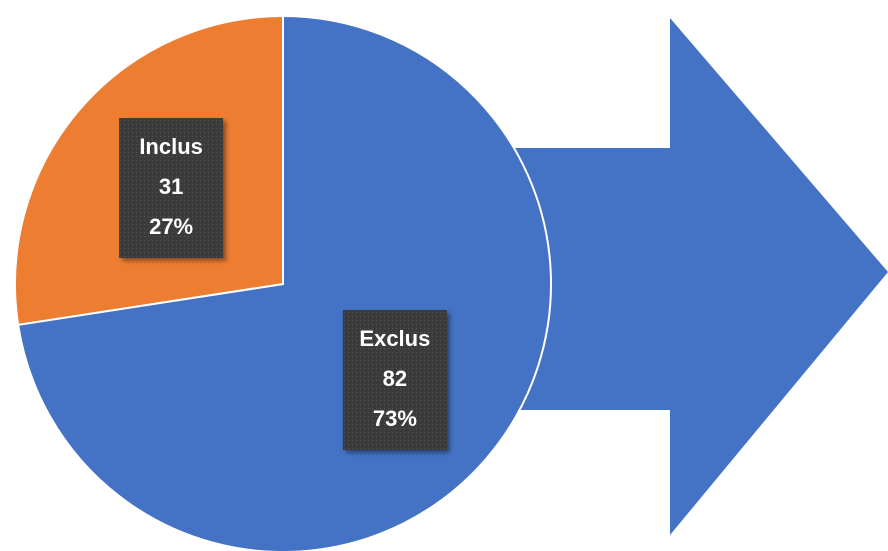 The height and width of the screenshot is (551, 888). Describe the element at coordinates (395, 418) in the screenshot. I see `percent-label: 73%` at that location.